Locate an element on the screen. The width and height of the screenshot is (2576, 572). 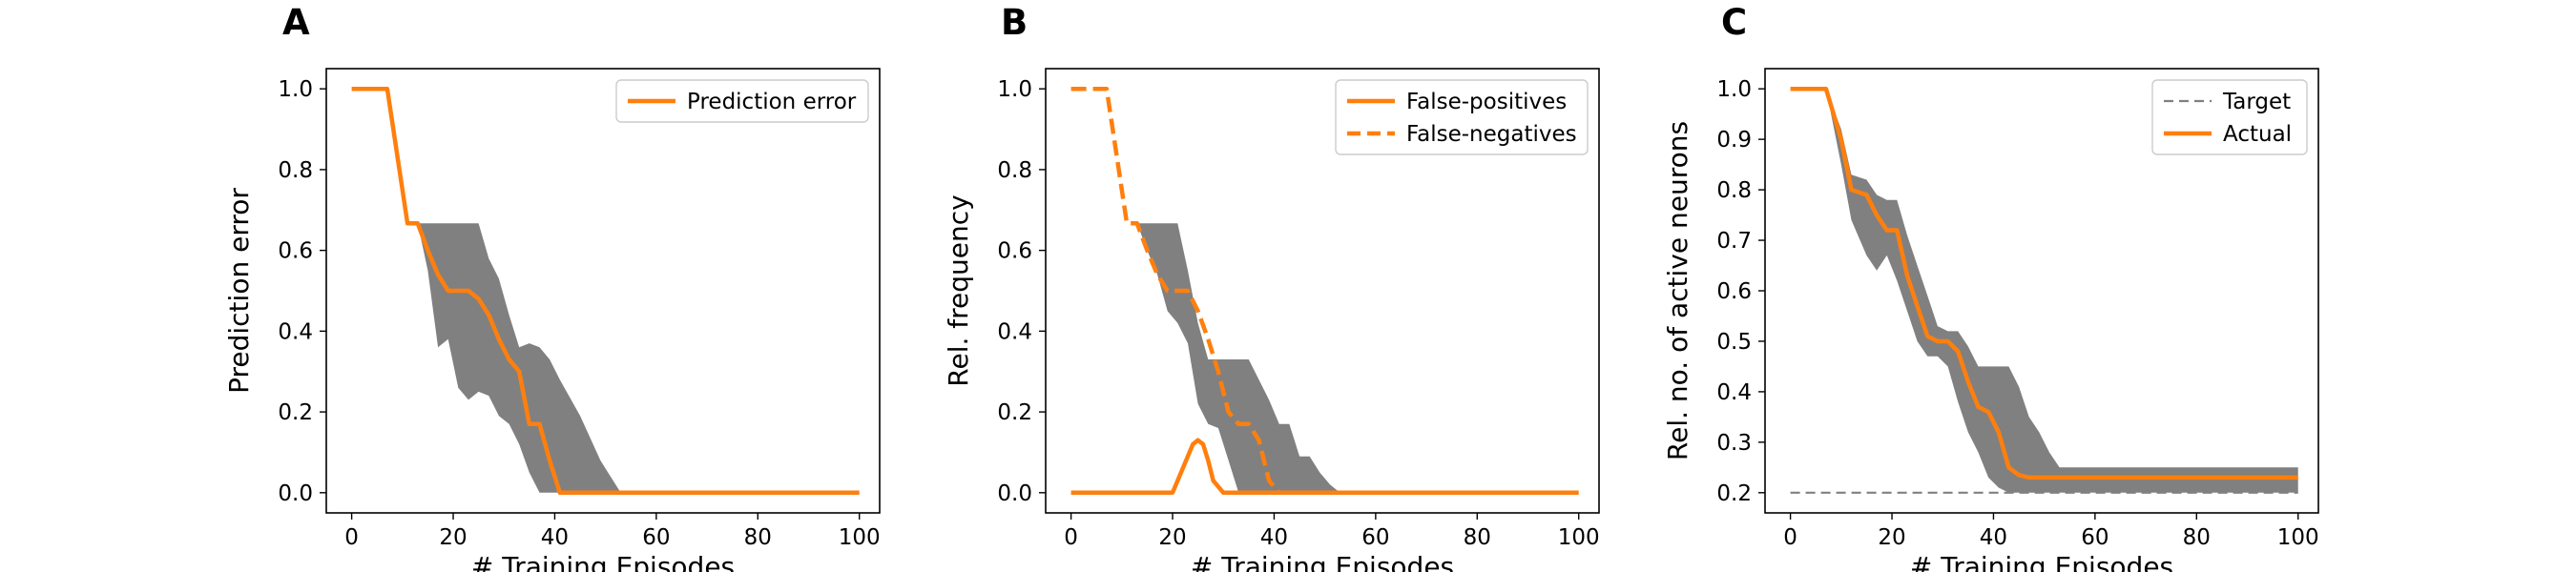
y-axis-label: Rel. no. of active neurons is located at coordinates (1677, 290).